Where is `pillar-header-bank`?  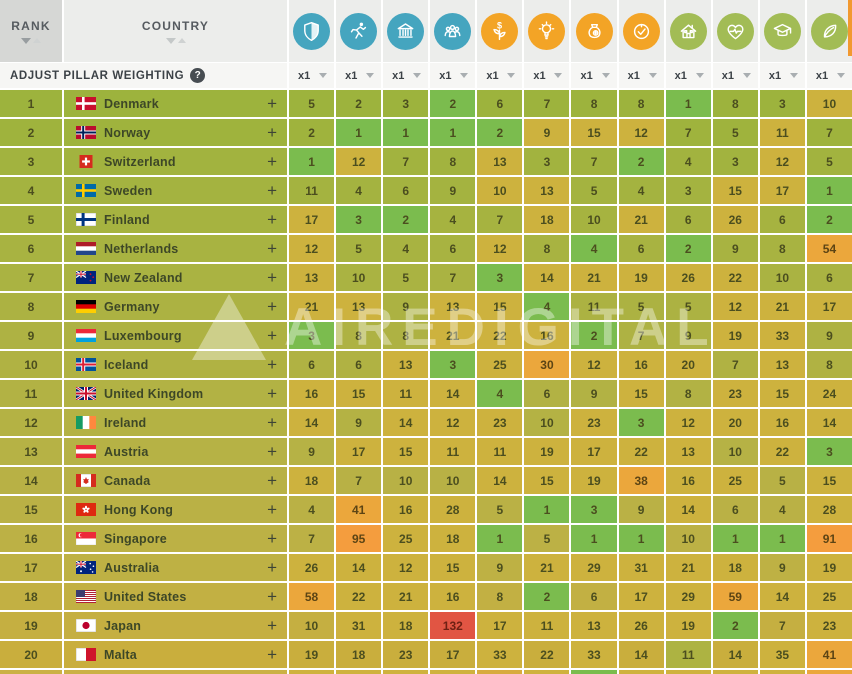 pillar-header-bank is located at coordinates (406, 31).